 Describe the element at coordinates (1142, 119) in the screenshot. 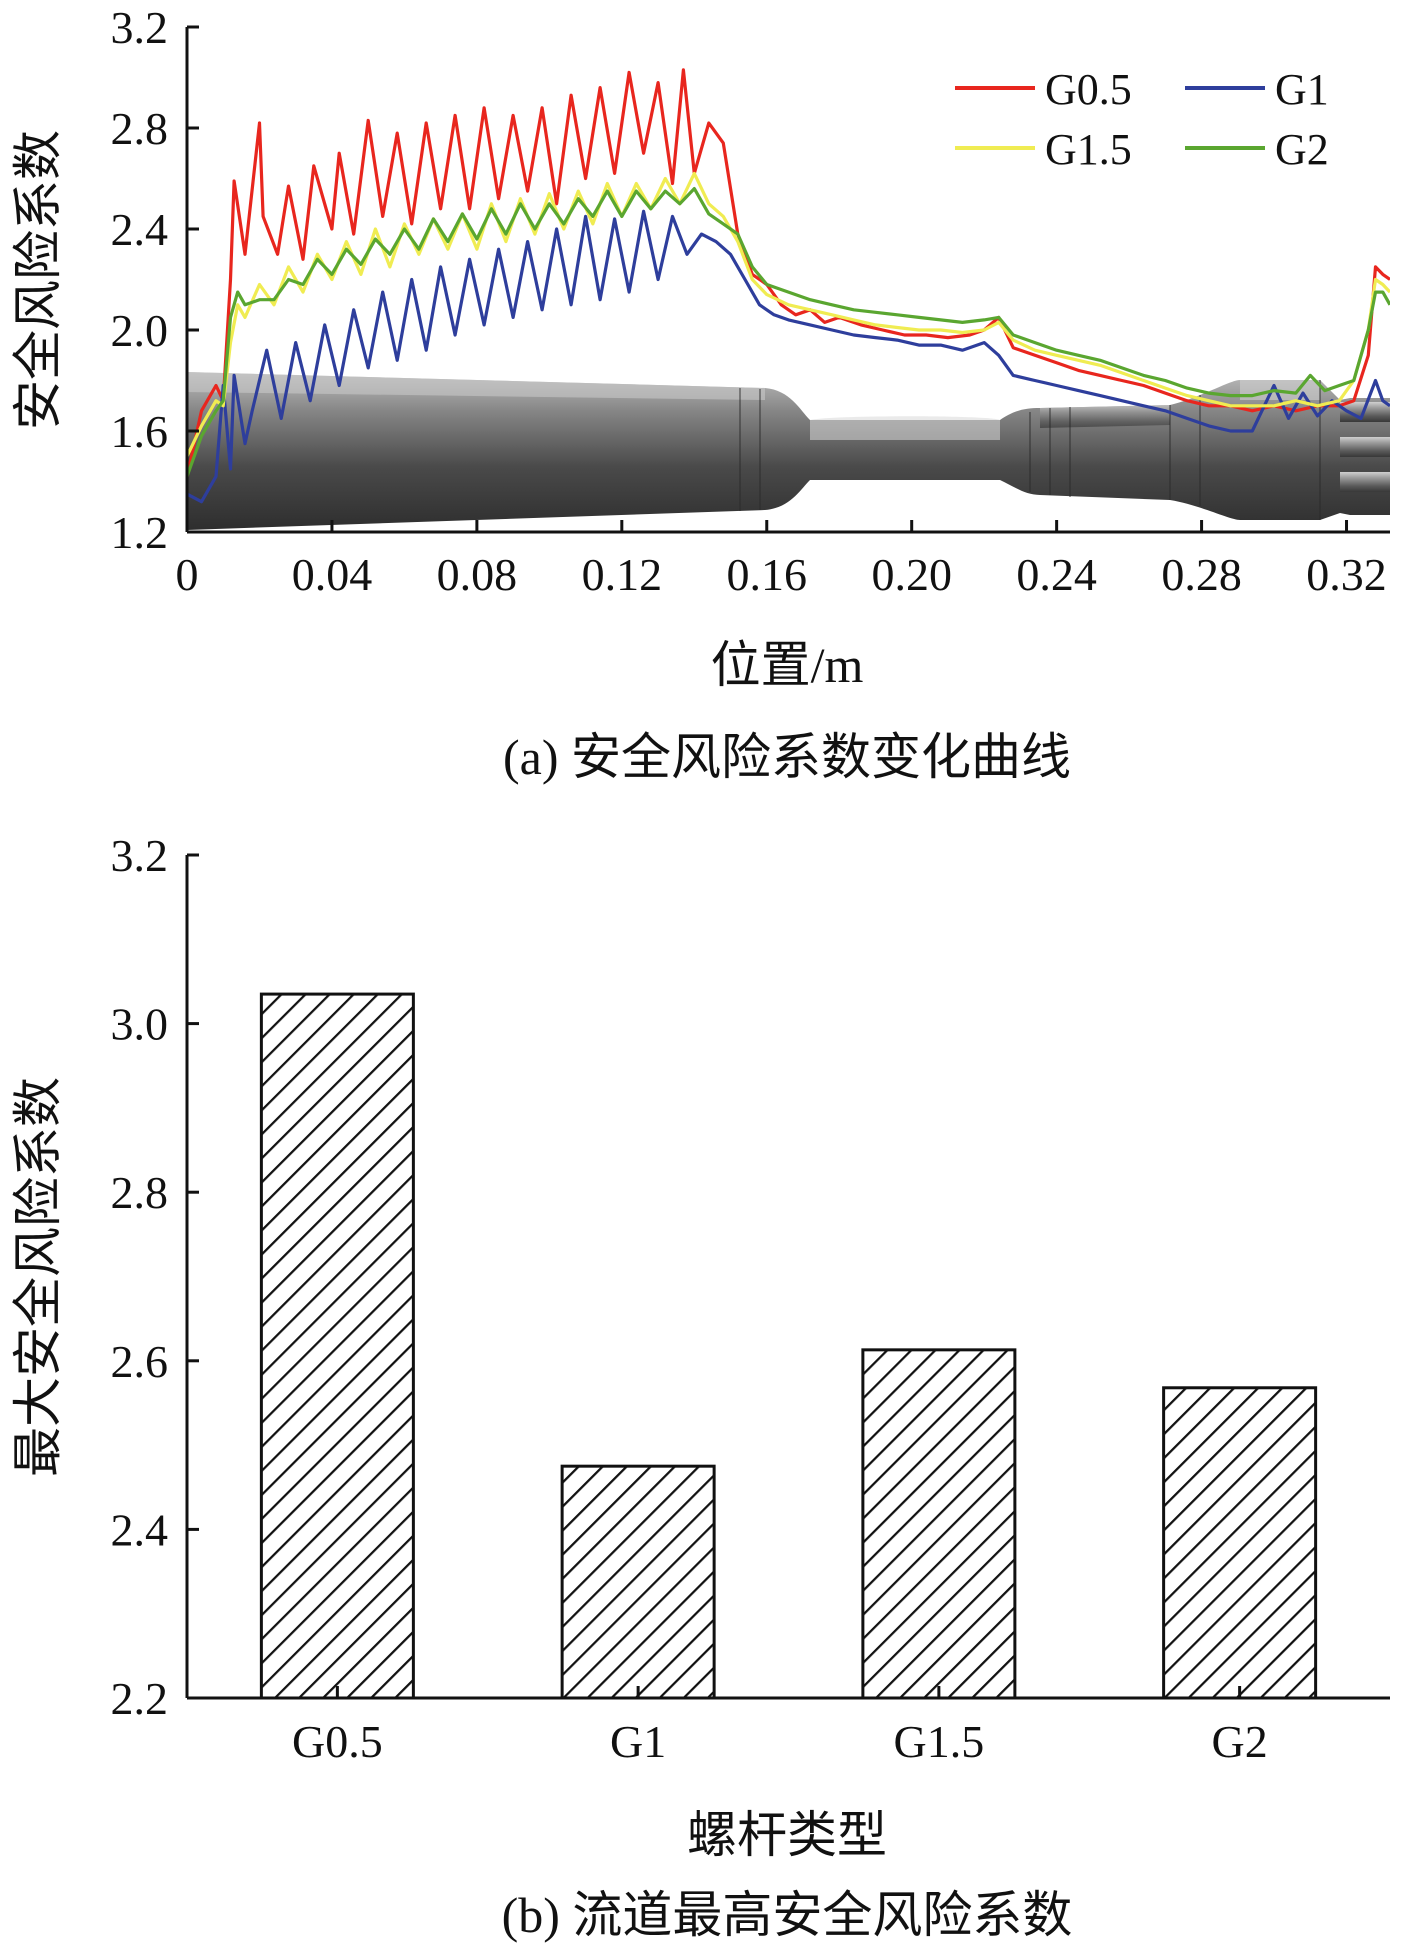

I see `legend: G0.5 G1 G1.5 G2` at that location.